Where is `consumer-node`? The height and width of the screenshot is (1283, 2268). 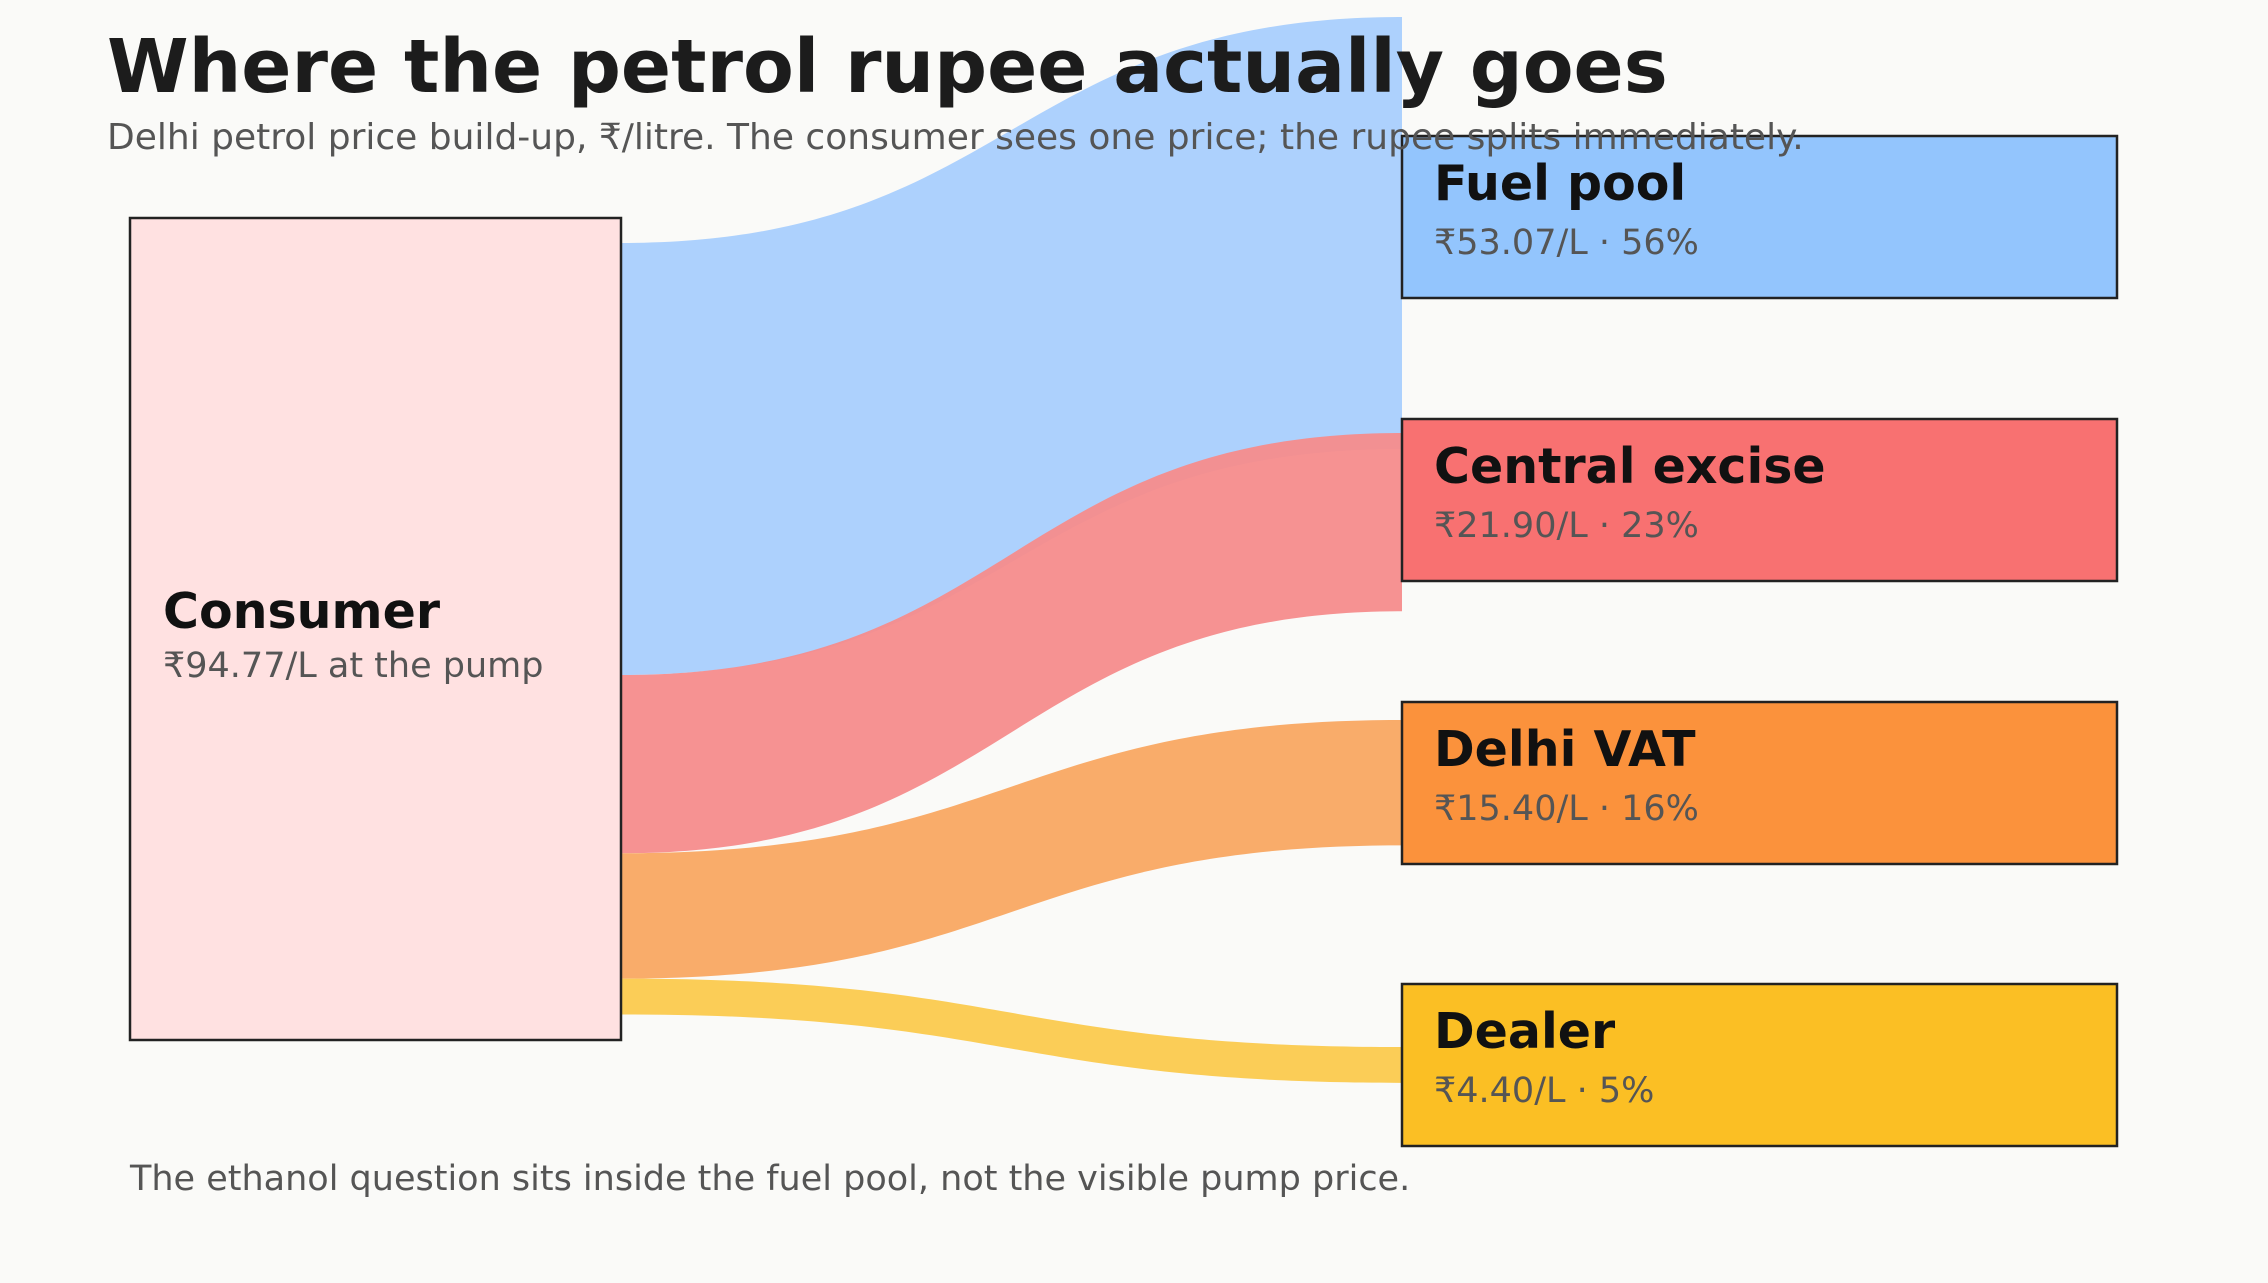 consumer-node is located at coordinates (375, 629).